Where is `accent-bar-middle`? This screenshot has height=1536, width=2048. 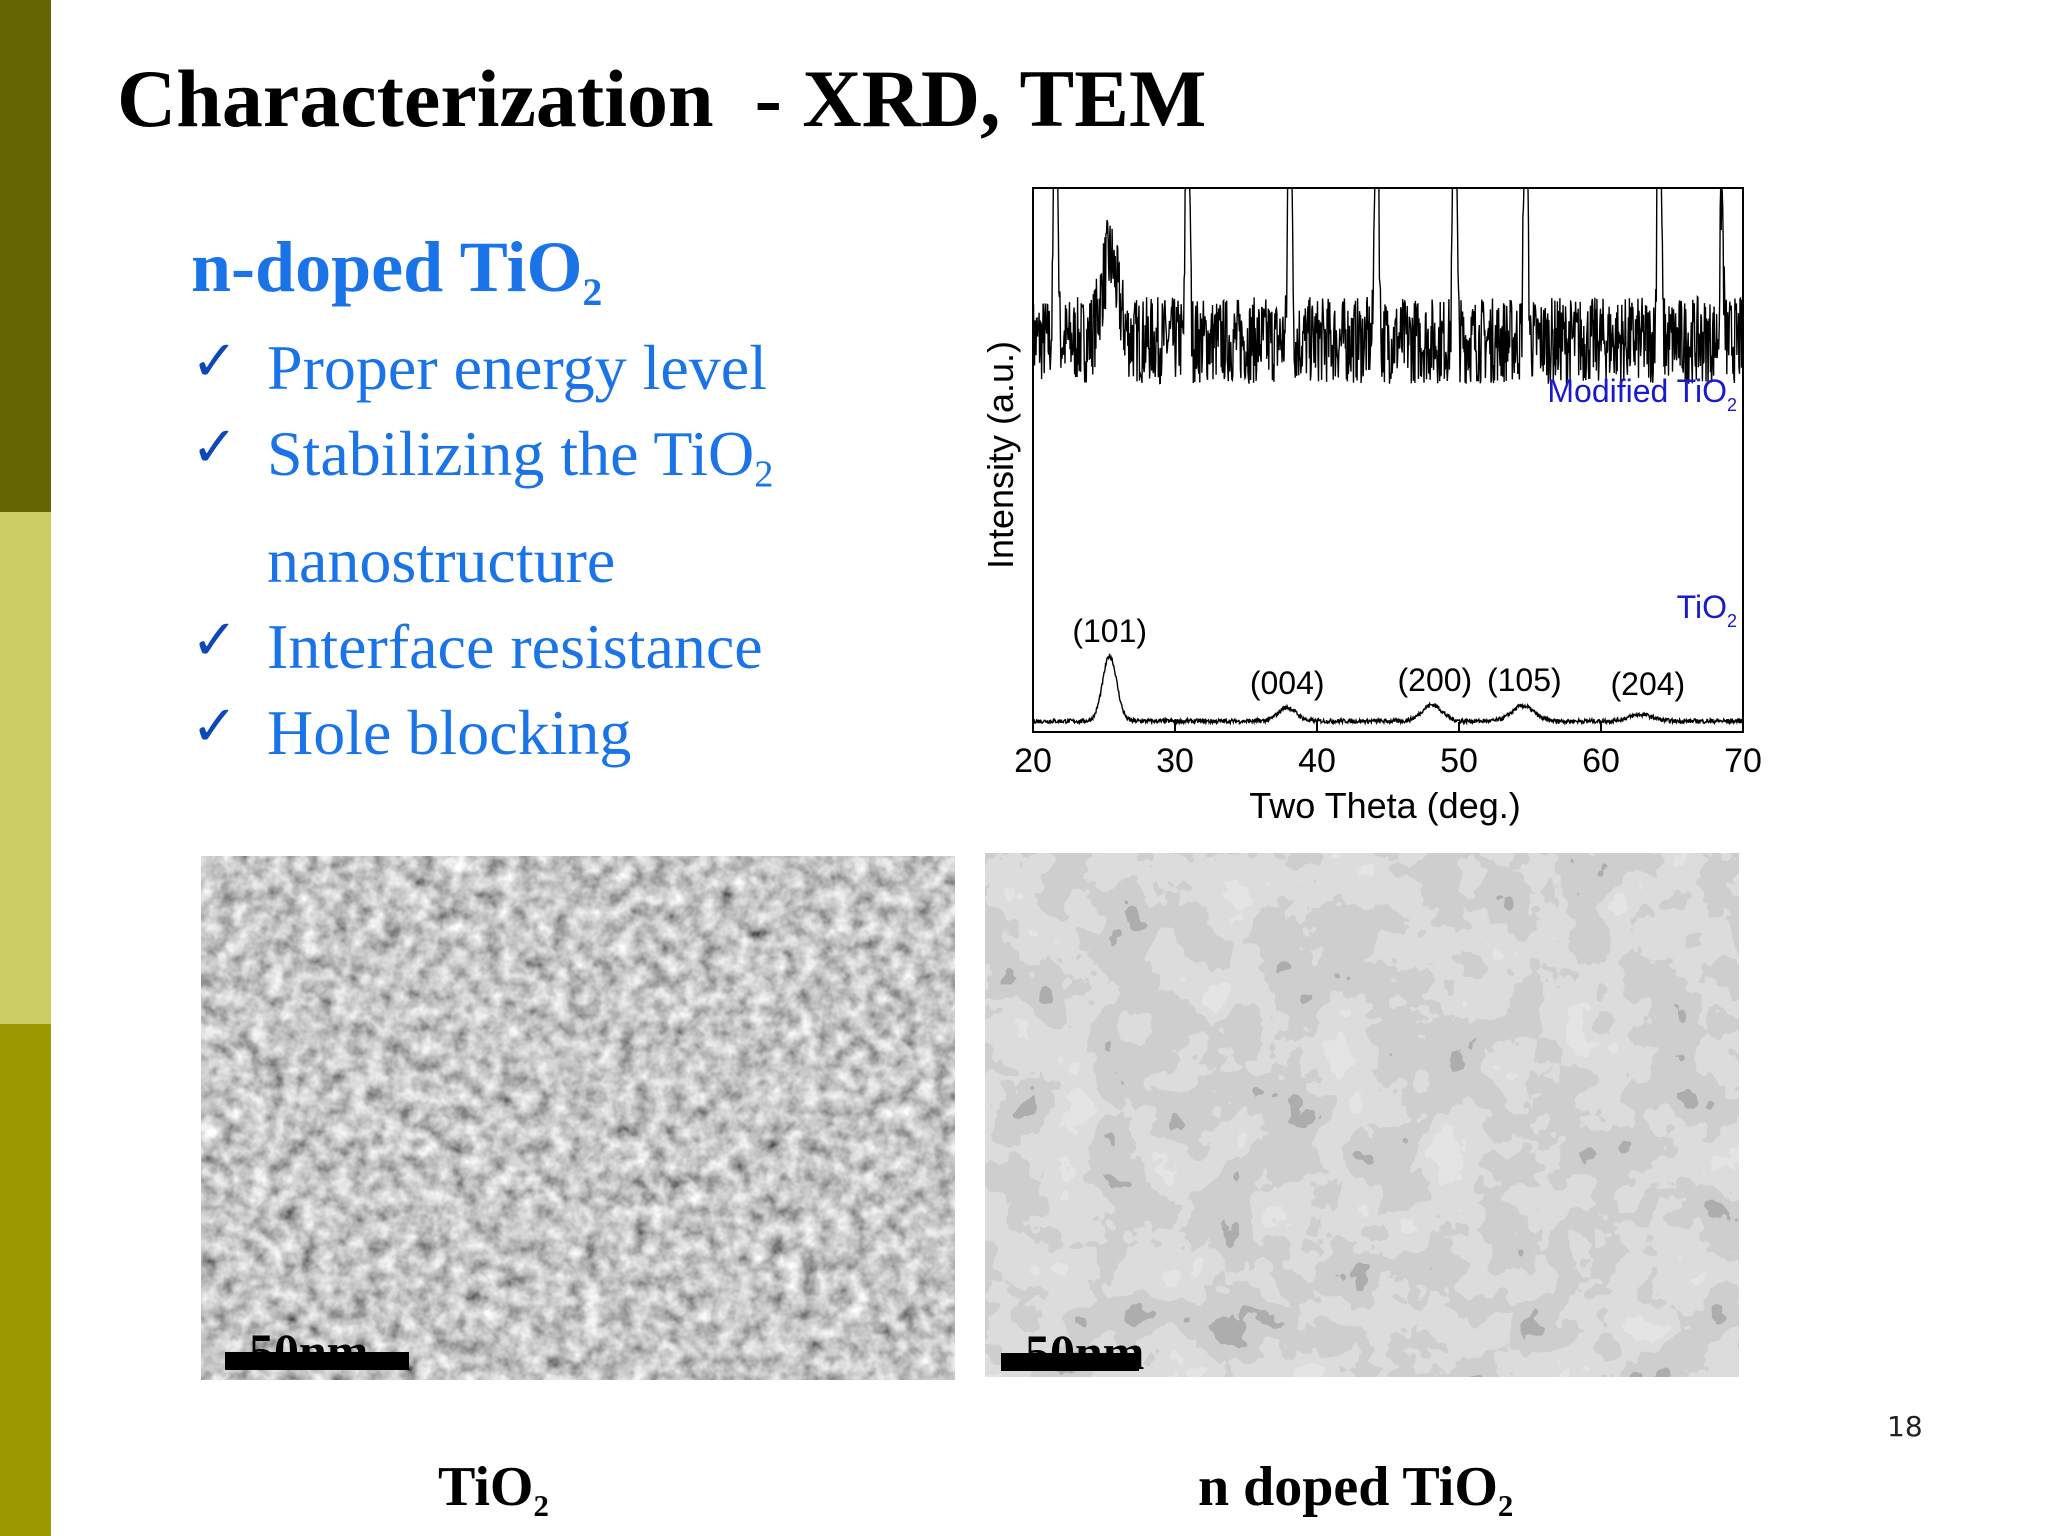
accent-bar-middle is located at coordinates (25, 768).